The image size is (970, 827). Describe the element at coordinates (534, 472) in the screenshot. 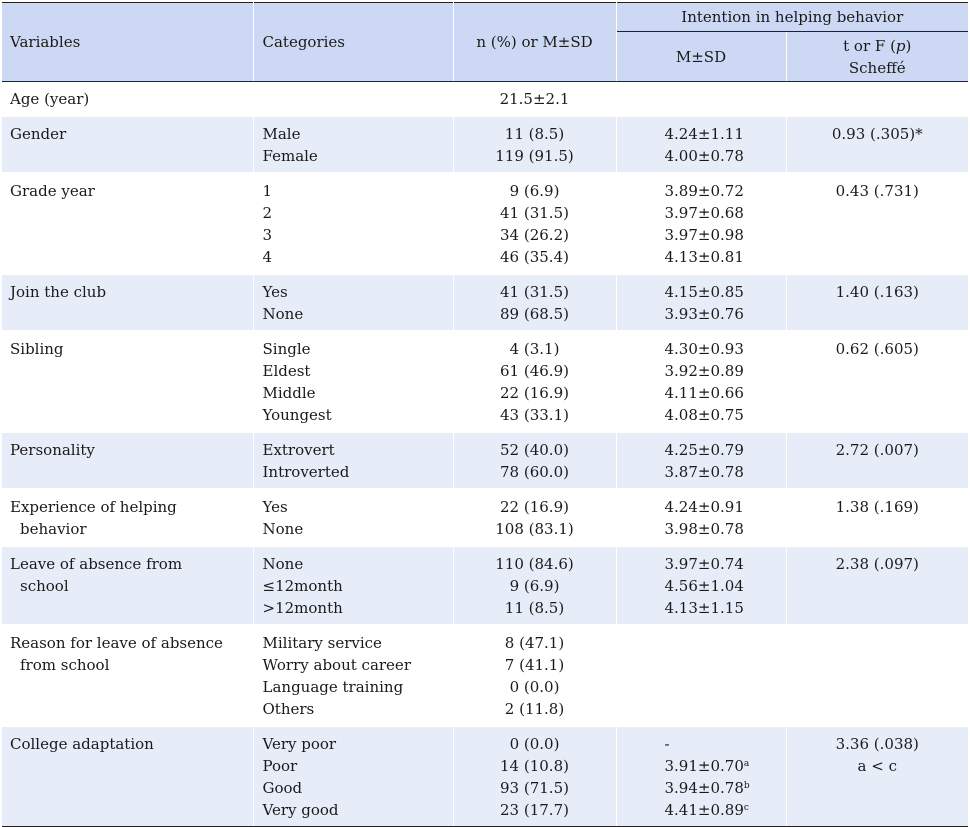

I see `n-cell-line: 78 (60.0)` at that location.